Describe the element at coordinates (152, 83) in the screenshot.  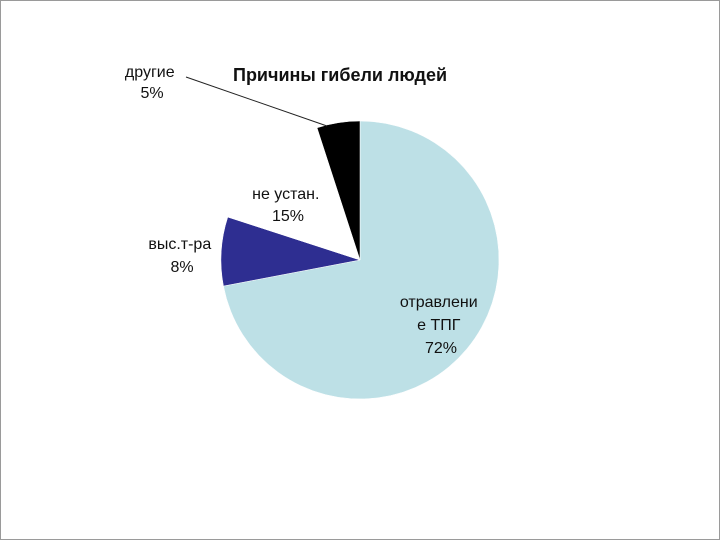
I see `slice-label-others: другие 5%` at that location.